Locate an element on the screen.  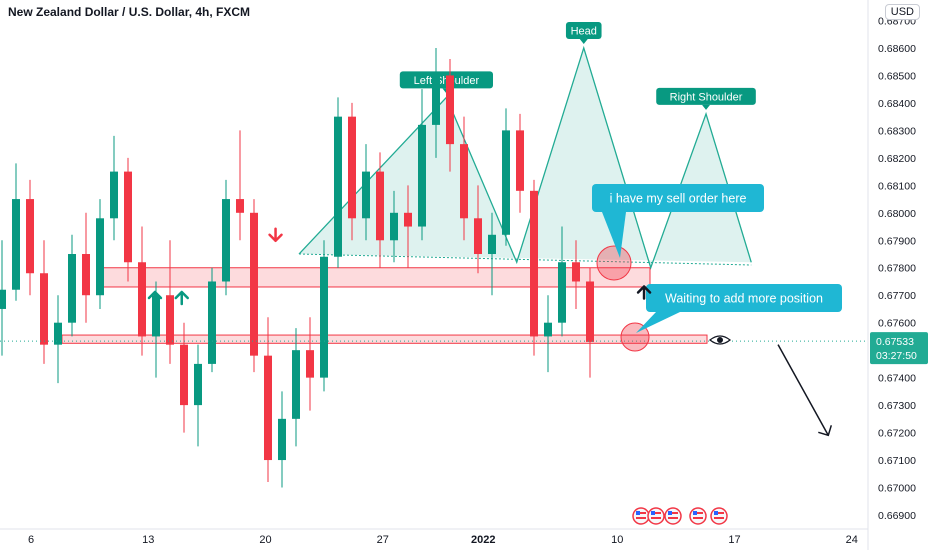
x-tick-label: 20 is located at coordinates (265, 540).